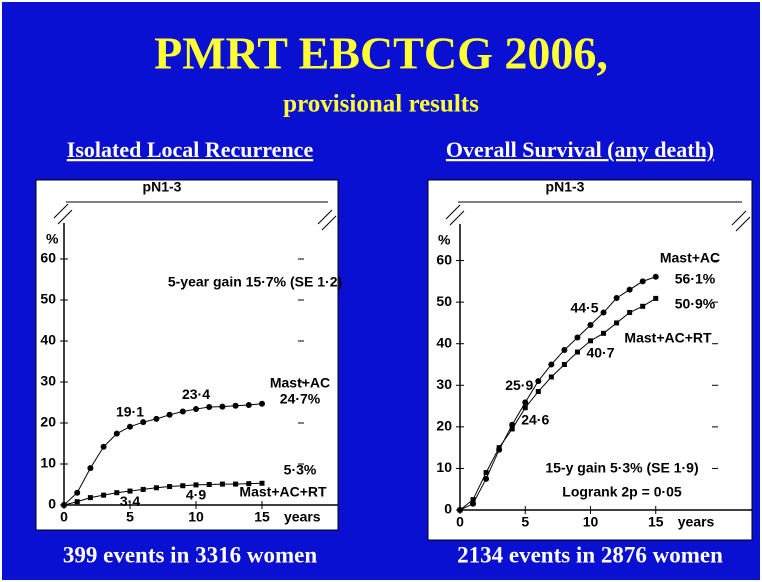 The width and height of the screenshot is (762, 582). I want to click on axis-break, so click(598, 218).